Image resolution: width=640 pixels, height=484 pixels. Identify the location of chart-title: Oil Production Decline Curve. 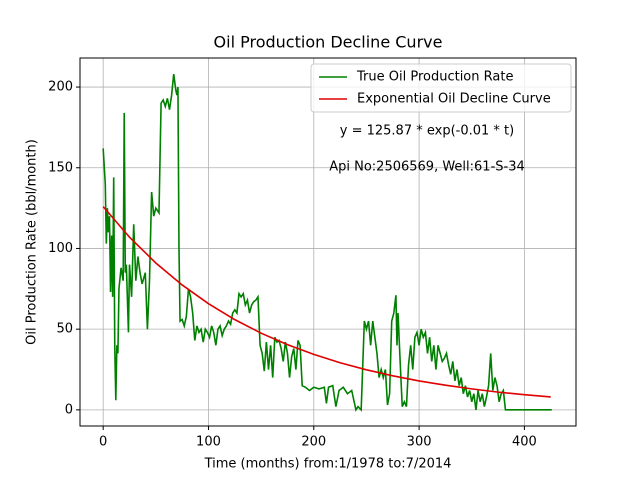
(328, 42).